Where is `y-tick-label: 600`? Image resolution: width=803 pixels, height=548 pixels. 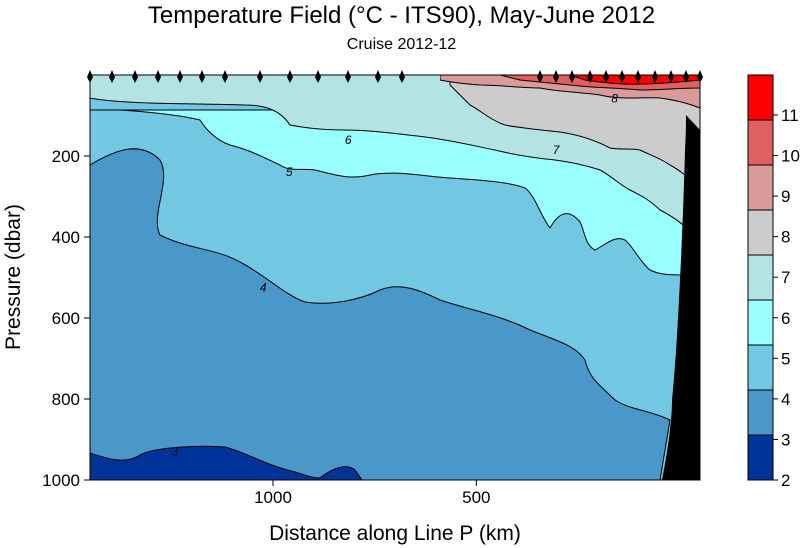
y-tick-label: 600 is located at coordinates (66, 318).